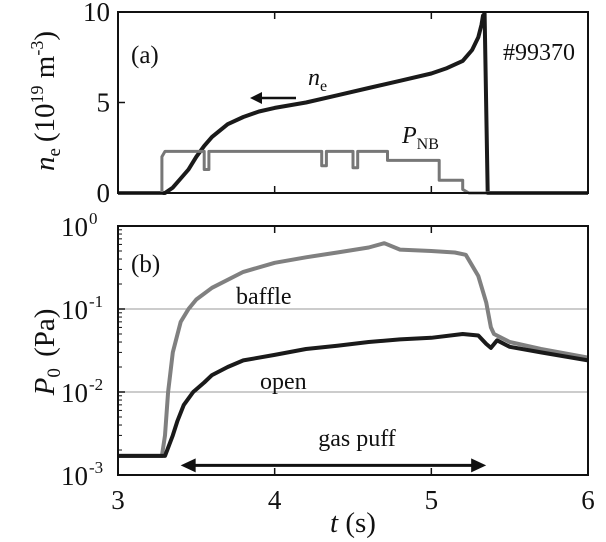 The width and height of the screenshot is (606, 542). I want to click on panel-b-ylabel: P0 (Pa), so click(47, 353).